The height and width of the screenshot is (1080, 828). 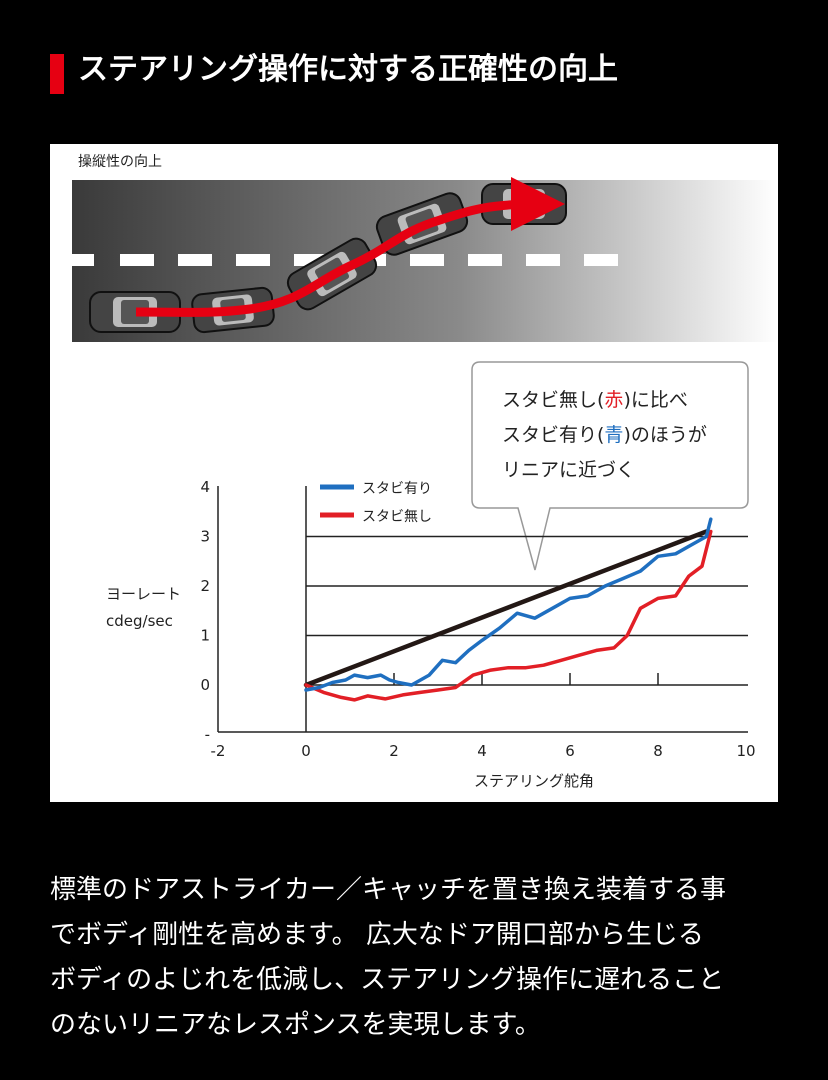 I want to click on description-line: でボディ剛性を高めます。 広大なドア開口部から生じる, so click(x=377, y=935).